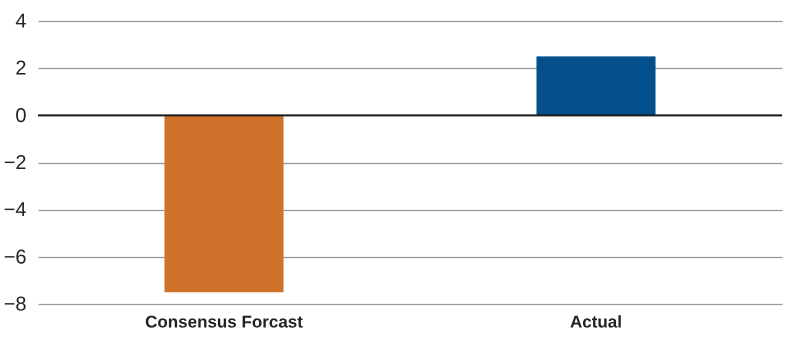 Image resolution: width=800 pixels, height=345 pixels. What do you see at coordinates (20, 115) in the screenshot?
I see `y-tick-label: 0` at bounding box center [20, 115].